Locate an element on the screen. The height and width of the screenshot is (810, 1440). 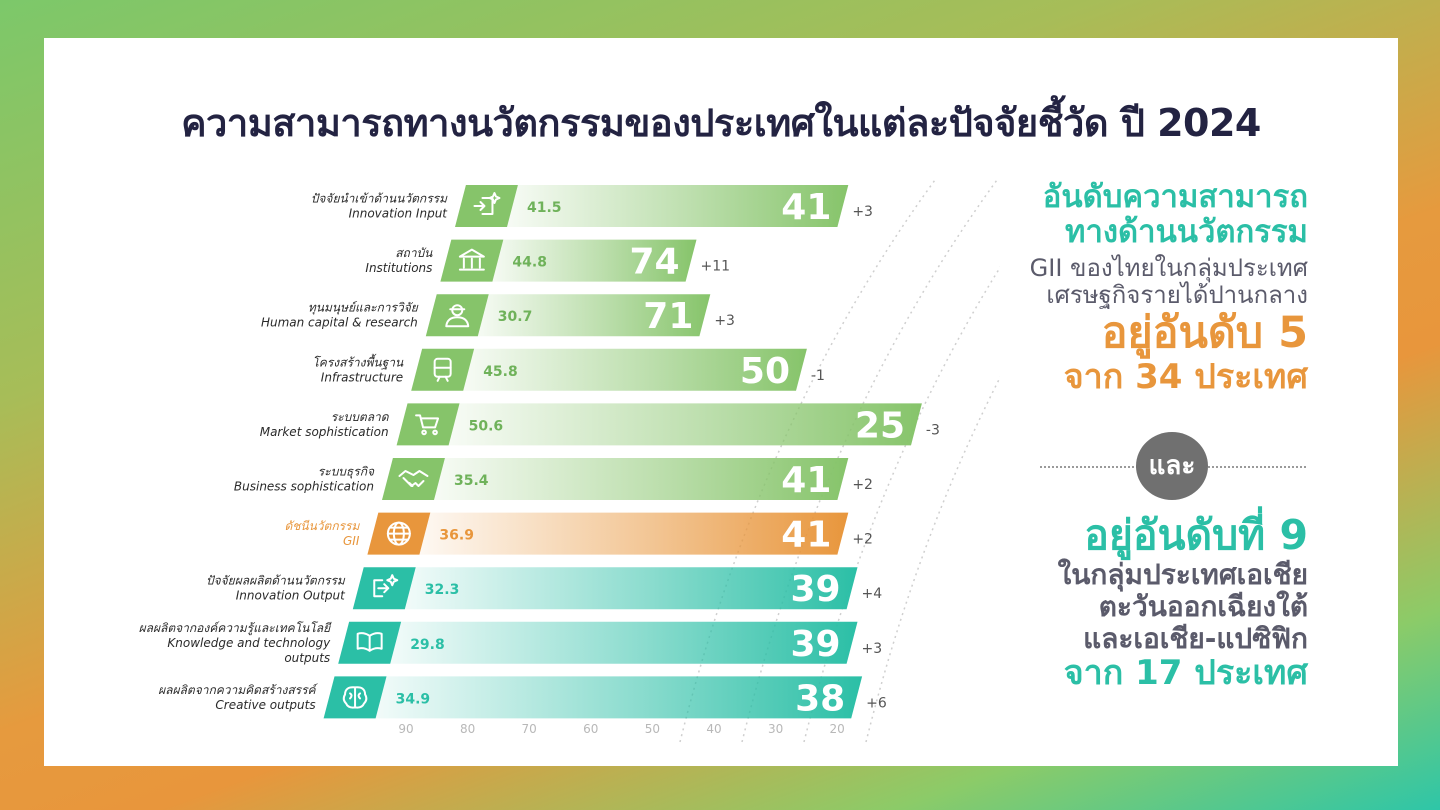
category-label-thai: ผลผลิตจากความคิดสร้างสรรค์ is located at coordinates (238, 690).